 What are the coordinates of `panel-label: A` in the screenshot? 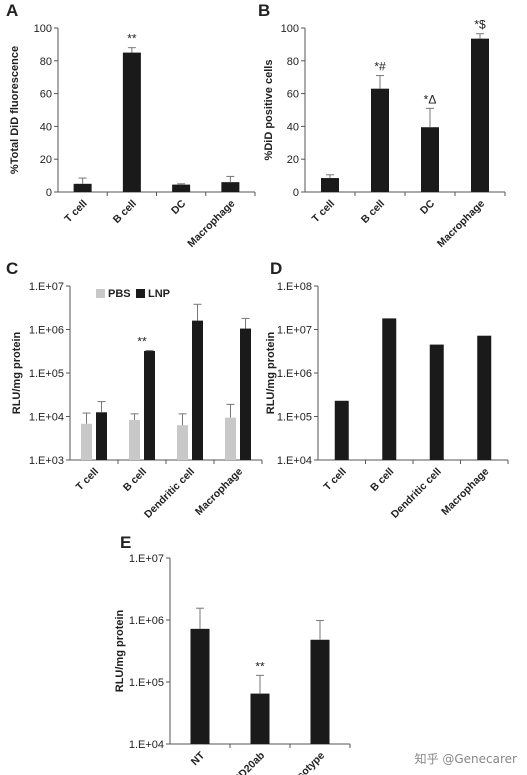 It's located at (12, 10).